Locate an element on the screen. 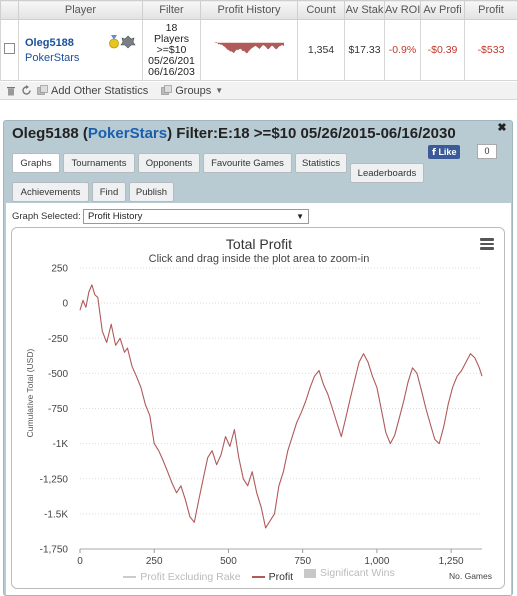 The width and height of the screenshot is (517, 596). y-tick-label: -1K is located at coordinates (60, 444).